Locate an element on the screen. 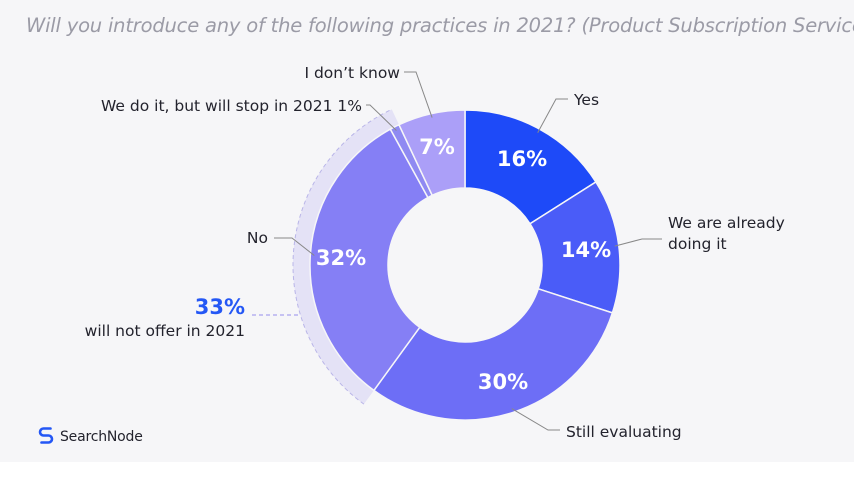 Image resolution: width=854 pixels, height=489 pixels. slice-label-already-doing: We are already doing it is located at coordinates (729, 233).